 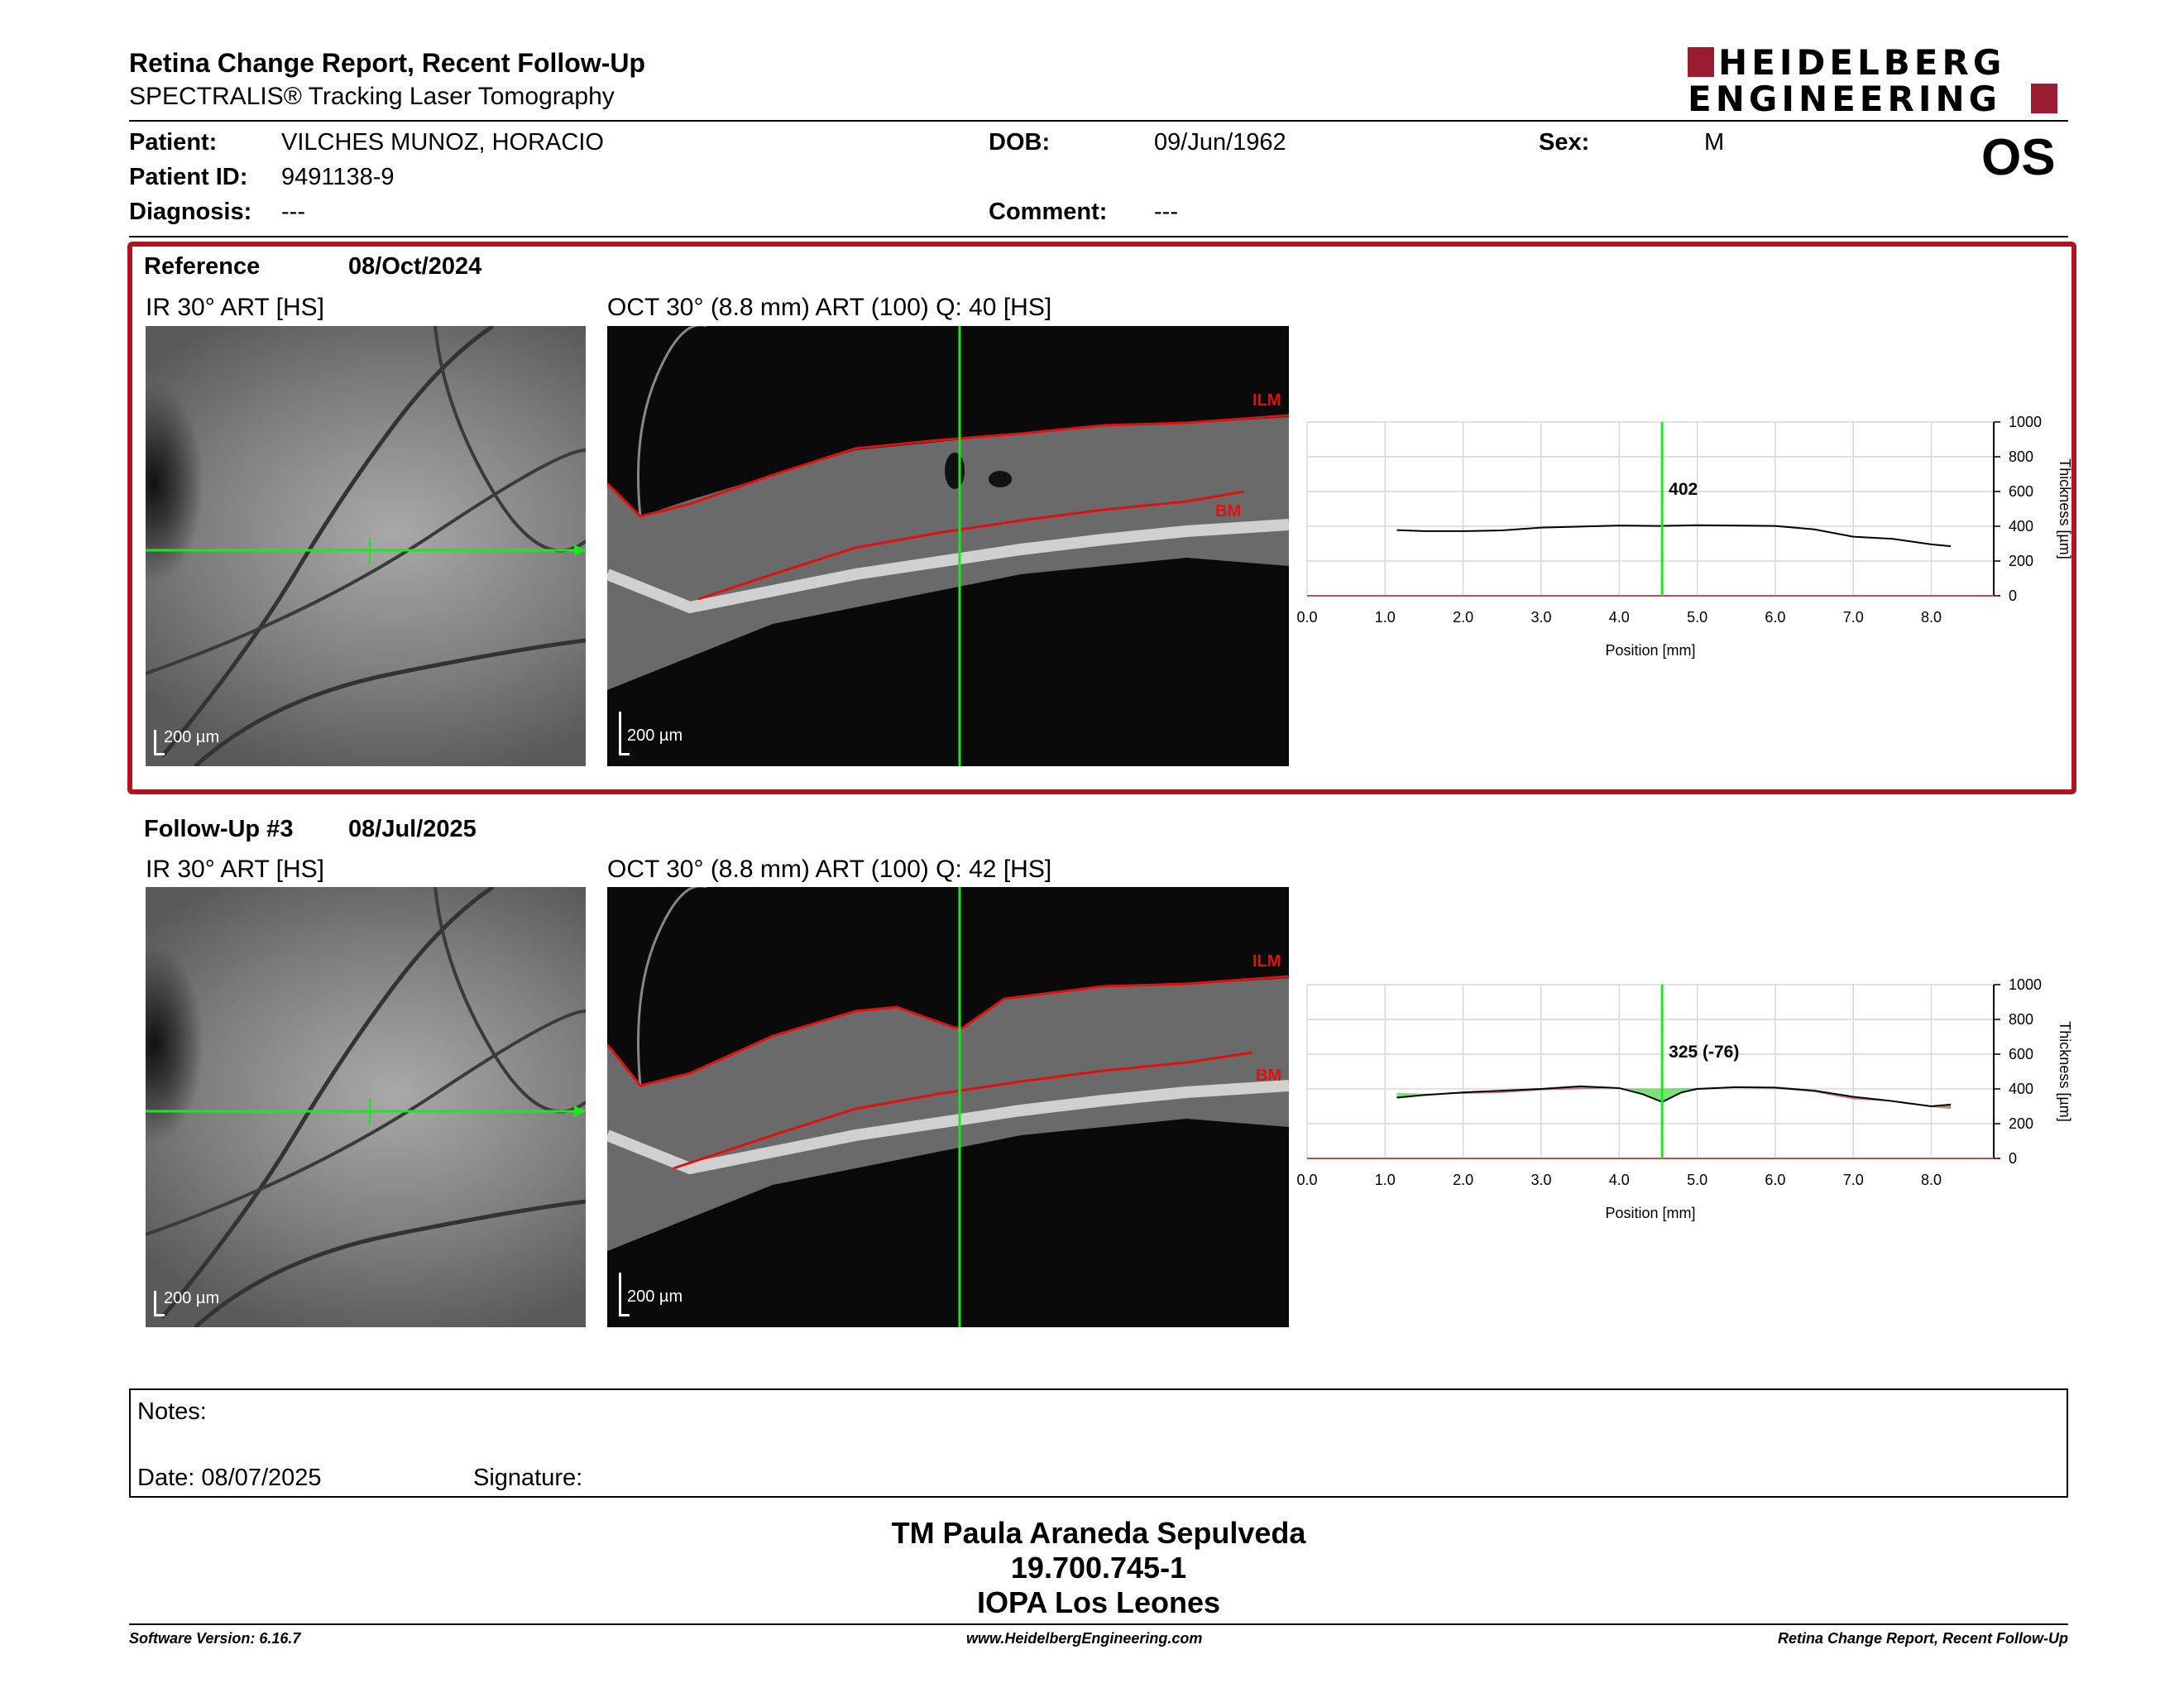 What do you see at coordinates (1098, 1443) in the screenshot?
I see `notes-box: Notes: Date: 08/07/2025 Signature:` at bounding box center [1098, 1443].